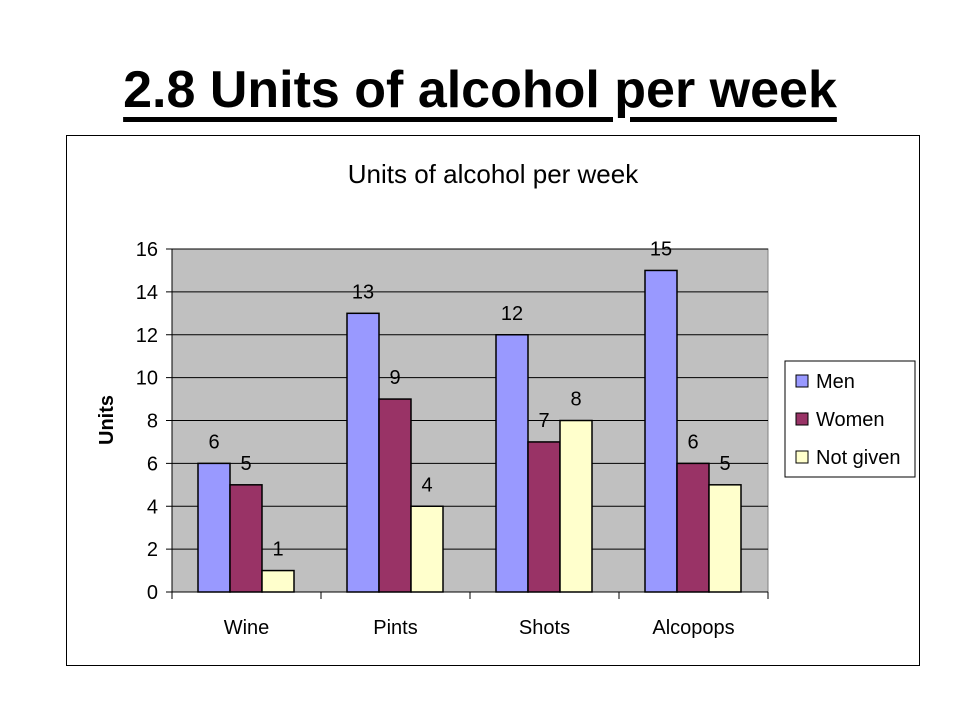 The image size is (960, 720). Describe the element at coordinates (152, 422) in the screenshot. I see `y-tick-label: 8` at that location.